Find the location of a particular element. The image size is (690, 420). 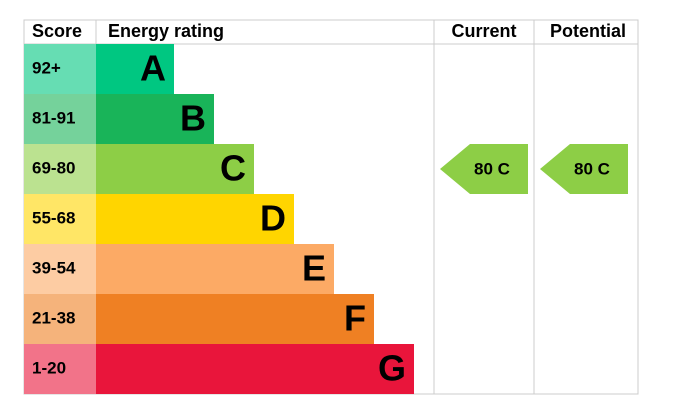

potential-arrow is located at coordinates (584, 169).